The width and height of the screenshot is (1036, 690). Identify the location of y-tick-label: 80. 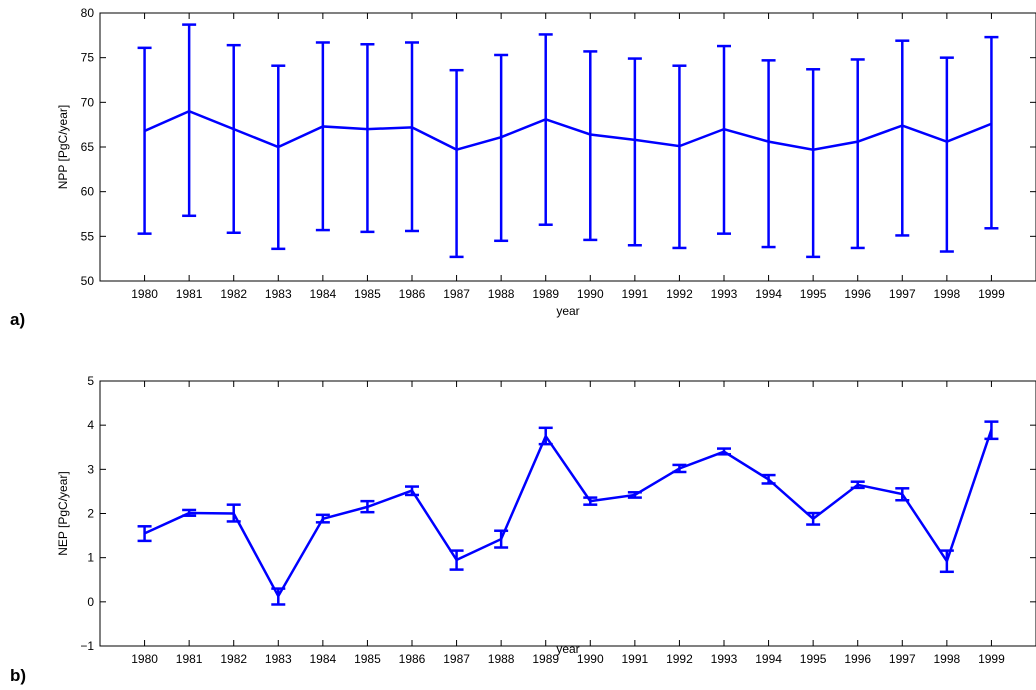
(88, 13).